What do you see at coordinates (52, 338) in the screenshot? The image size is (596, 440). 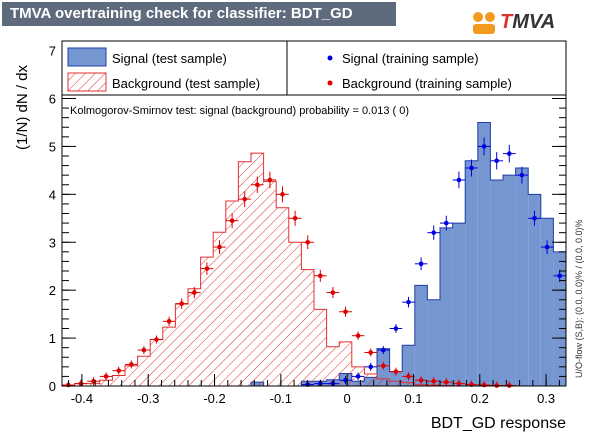 I see `y-tick-label: 1` at bounding box center [52, 338].